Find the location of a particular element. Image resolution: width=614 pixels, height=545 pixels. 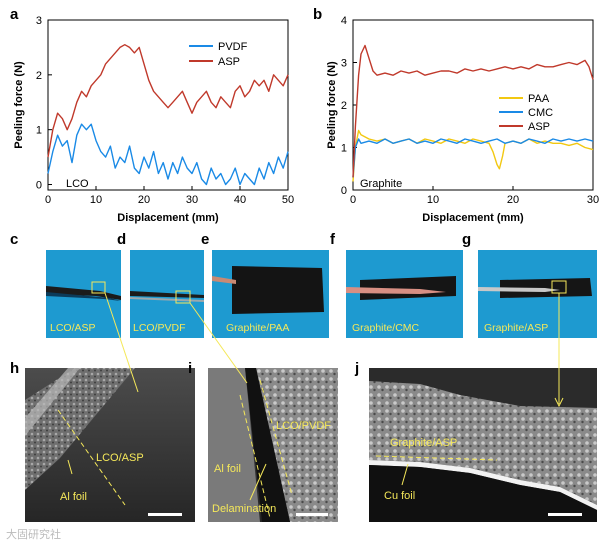

chart-b-series-paa is located at coordinates (473, 155).